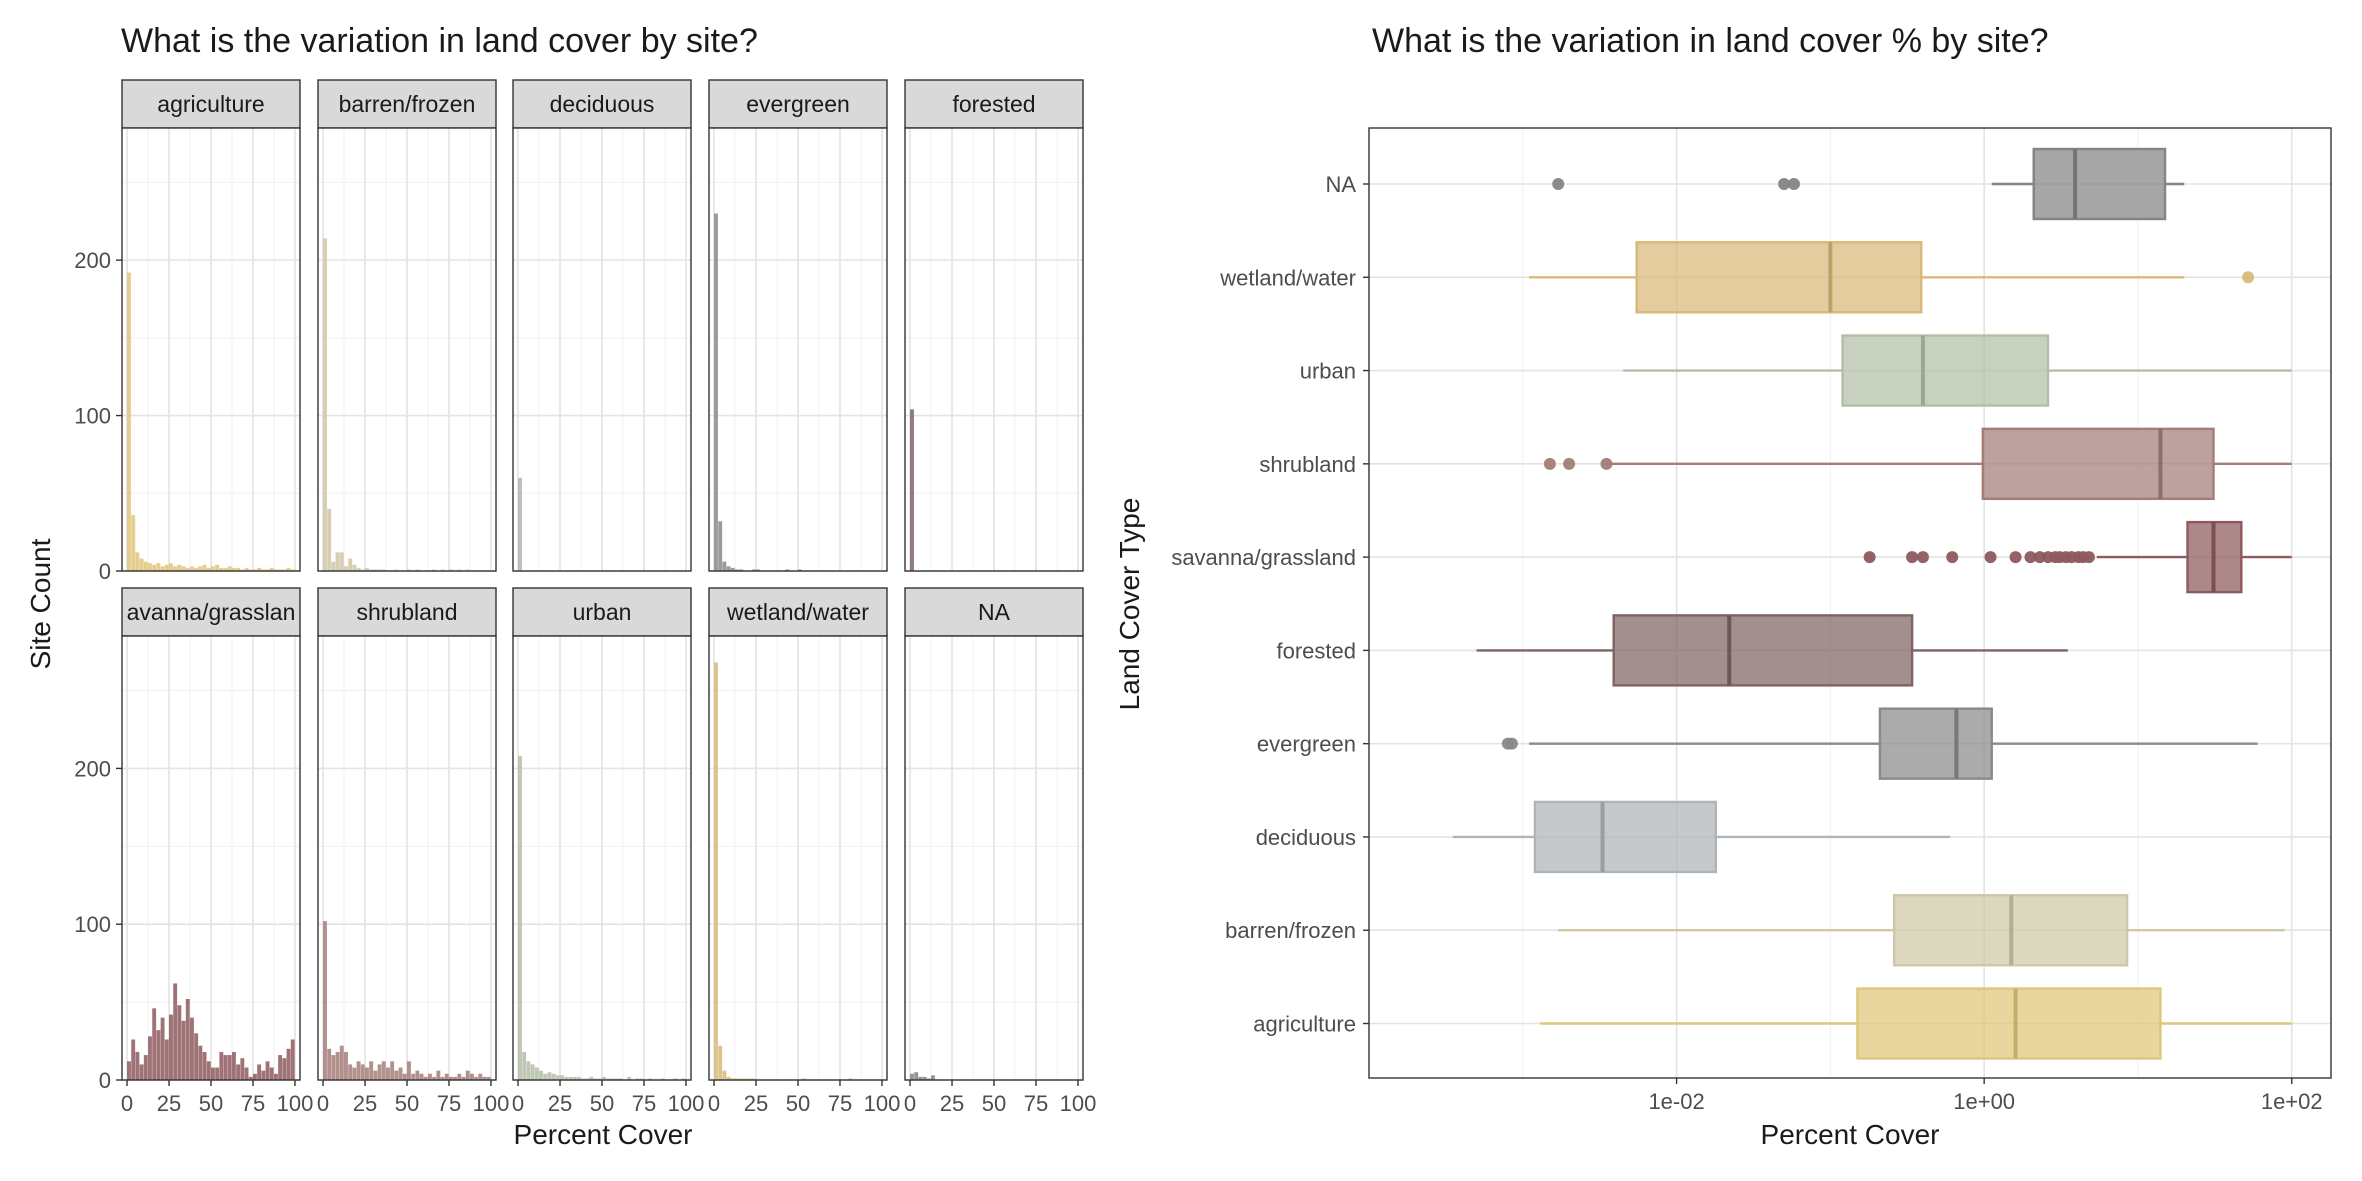  Describe the element at coordinates (1306, 744) in the screenshot. I see `y-tick-label: evergreen` at that location.